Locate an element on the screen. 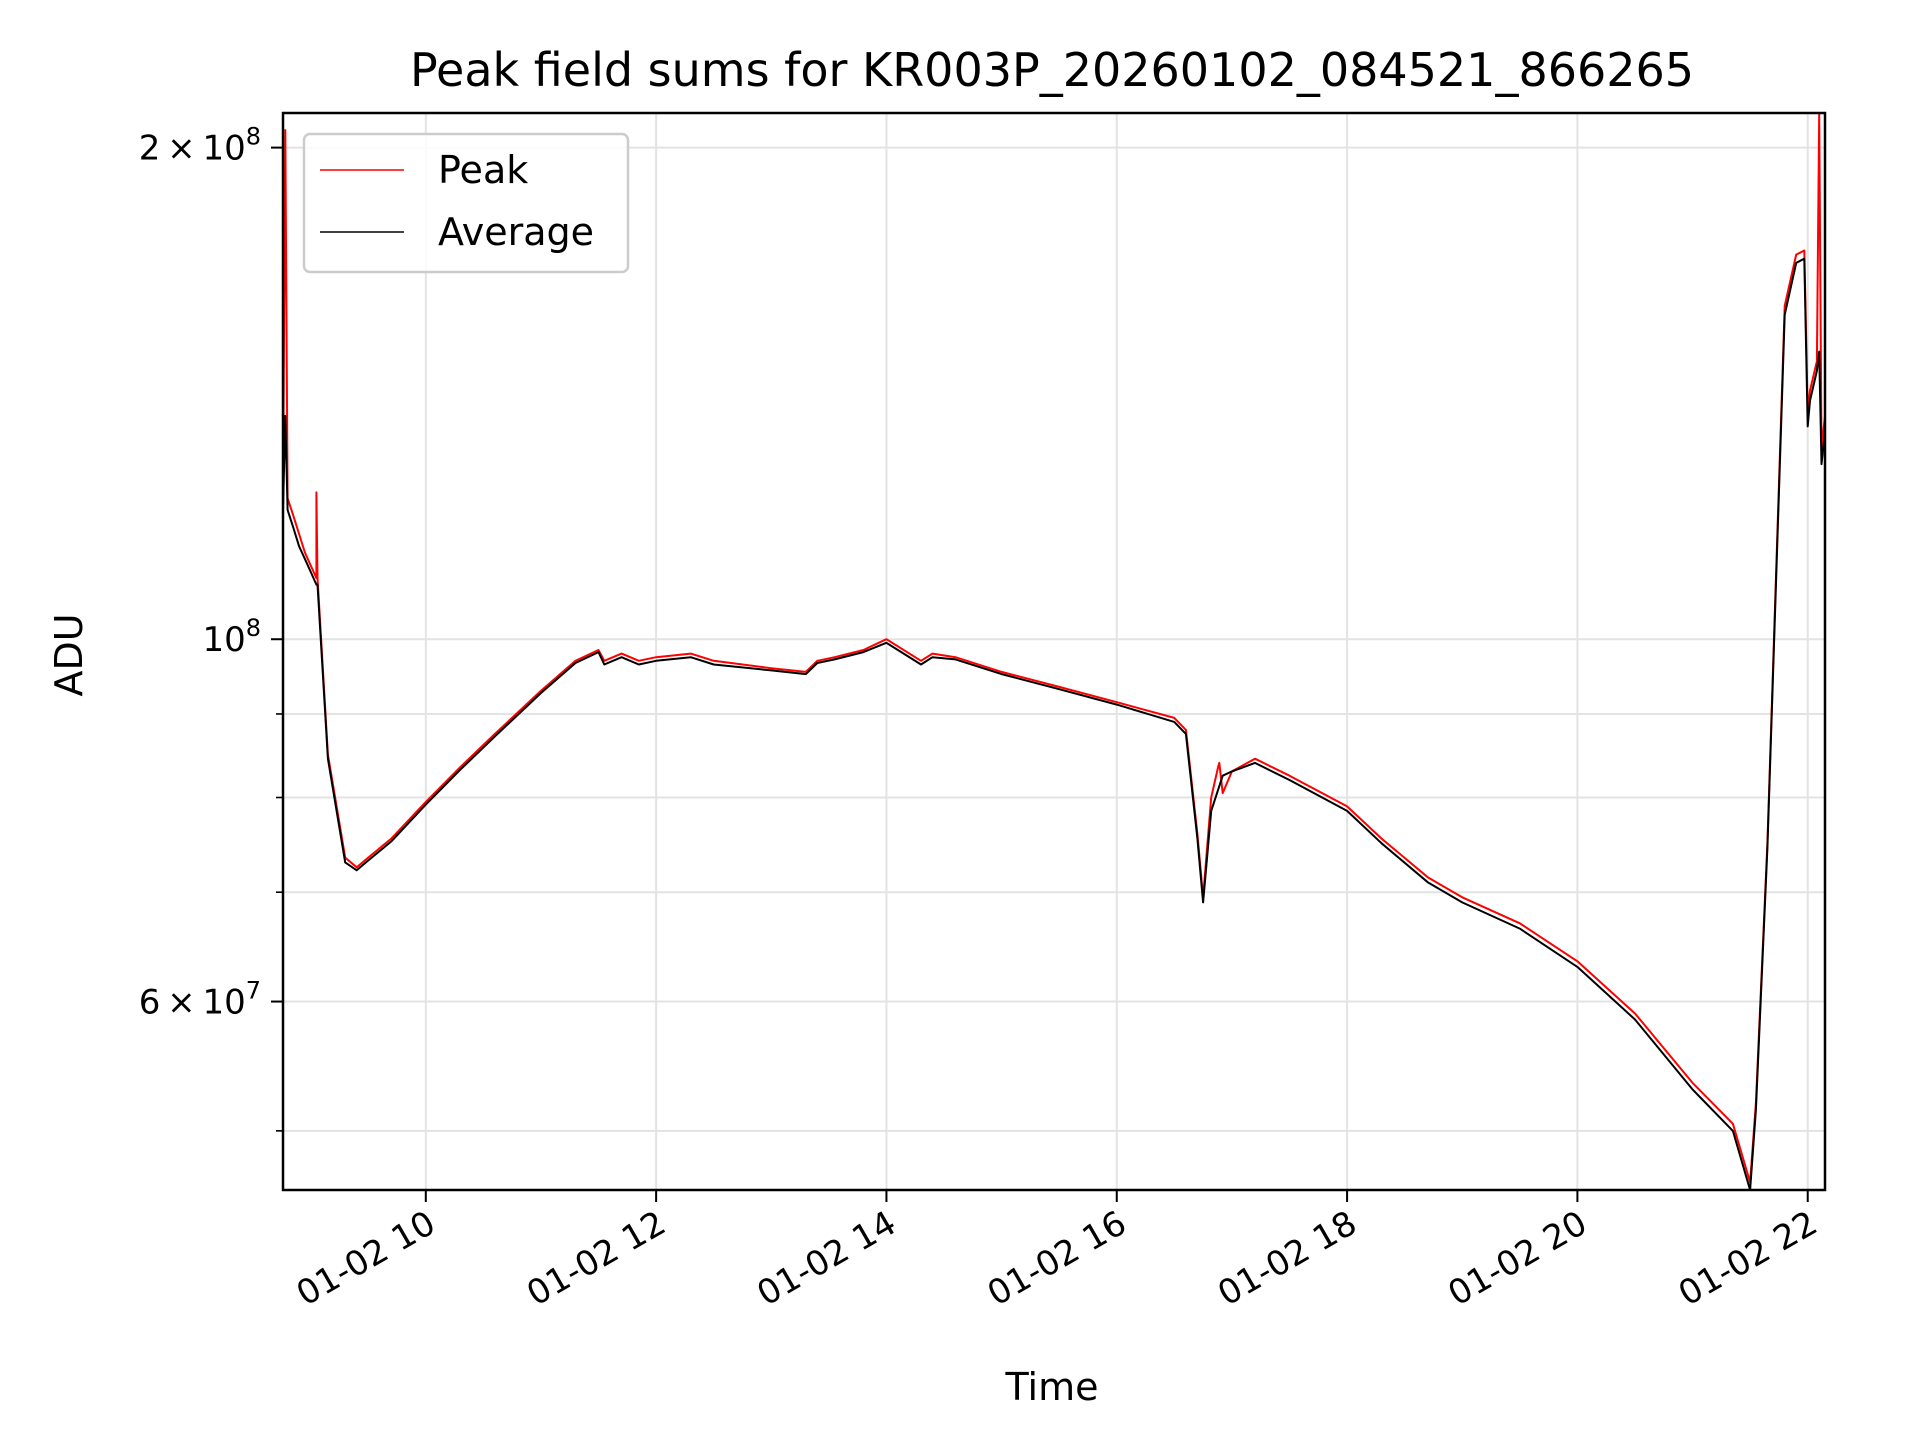 The width and height of the screenshot is (1920, 1440). legend: Peak Average is located at coordinates (466, 203).